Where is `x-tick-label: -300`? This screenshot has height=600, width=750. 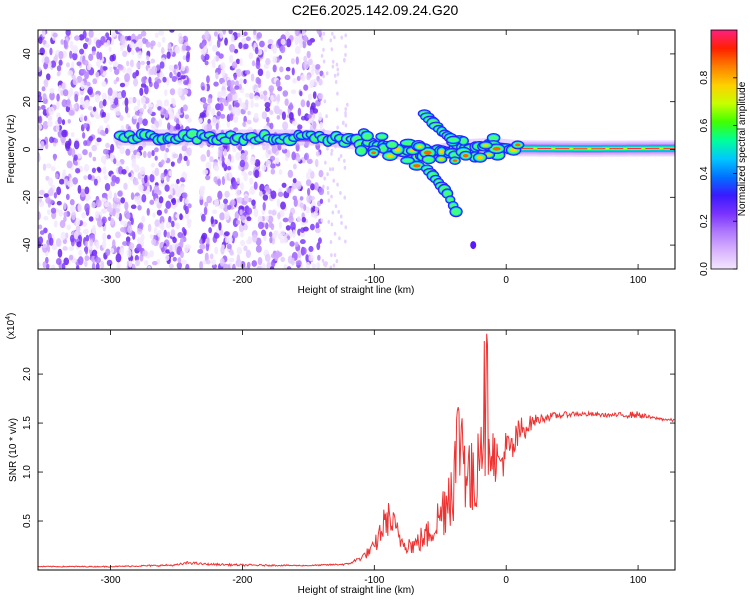 x-tick-label: -300 is located at coordinates (111, 580).